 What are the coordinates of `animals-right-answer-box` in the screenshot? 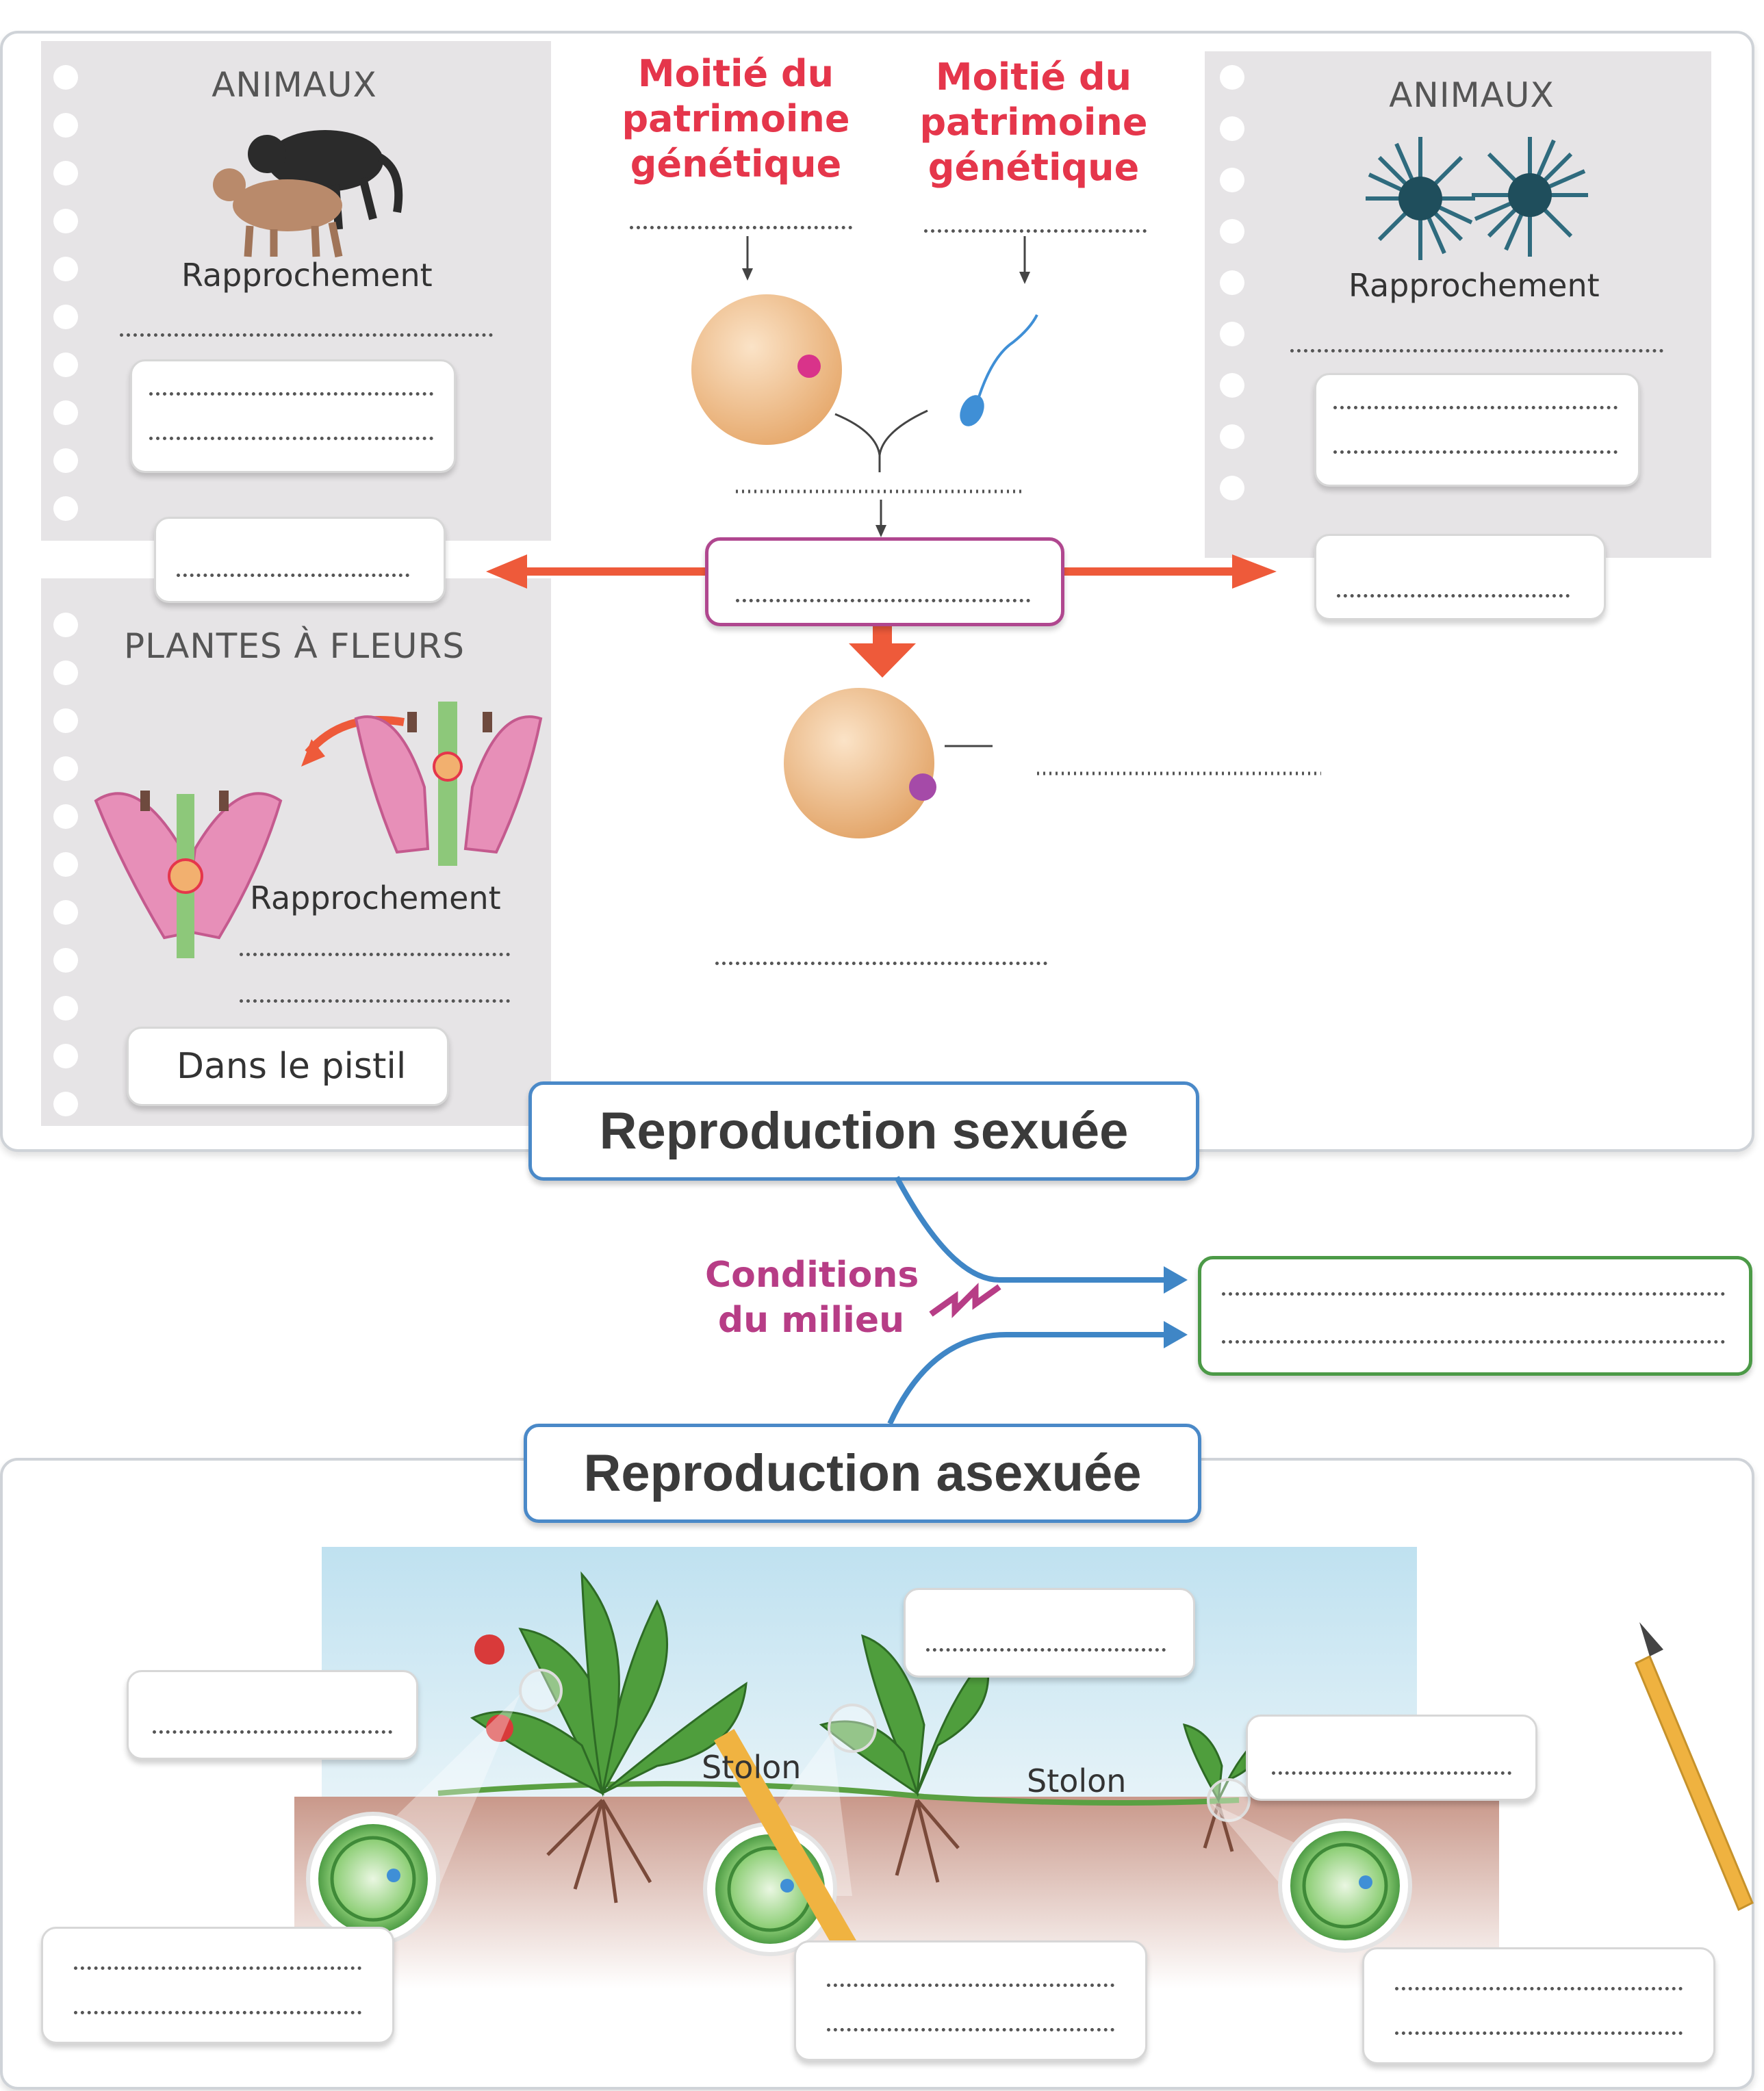 It's located at (1477, 430).